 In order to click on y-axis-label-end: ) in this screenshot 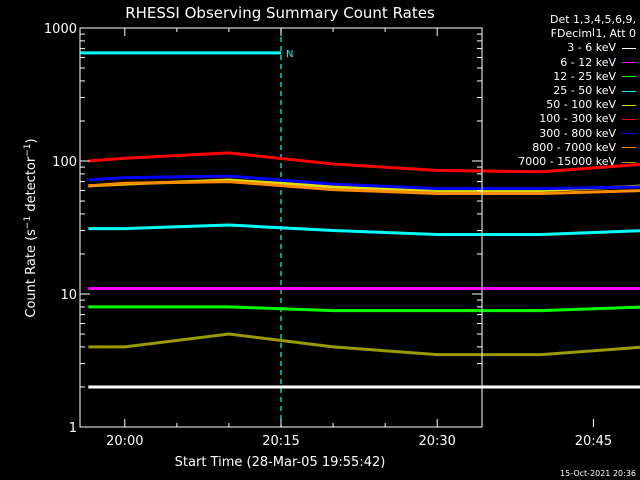, I will do `click(31, 140)`.